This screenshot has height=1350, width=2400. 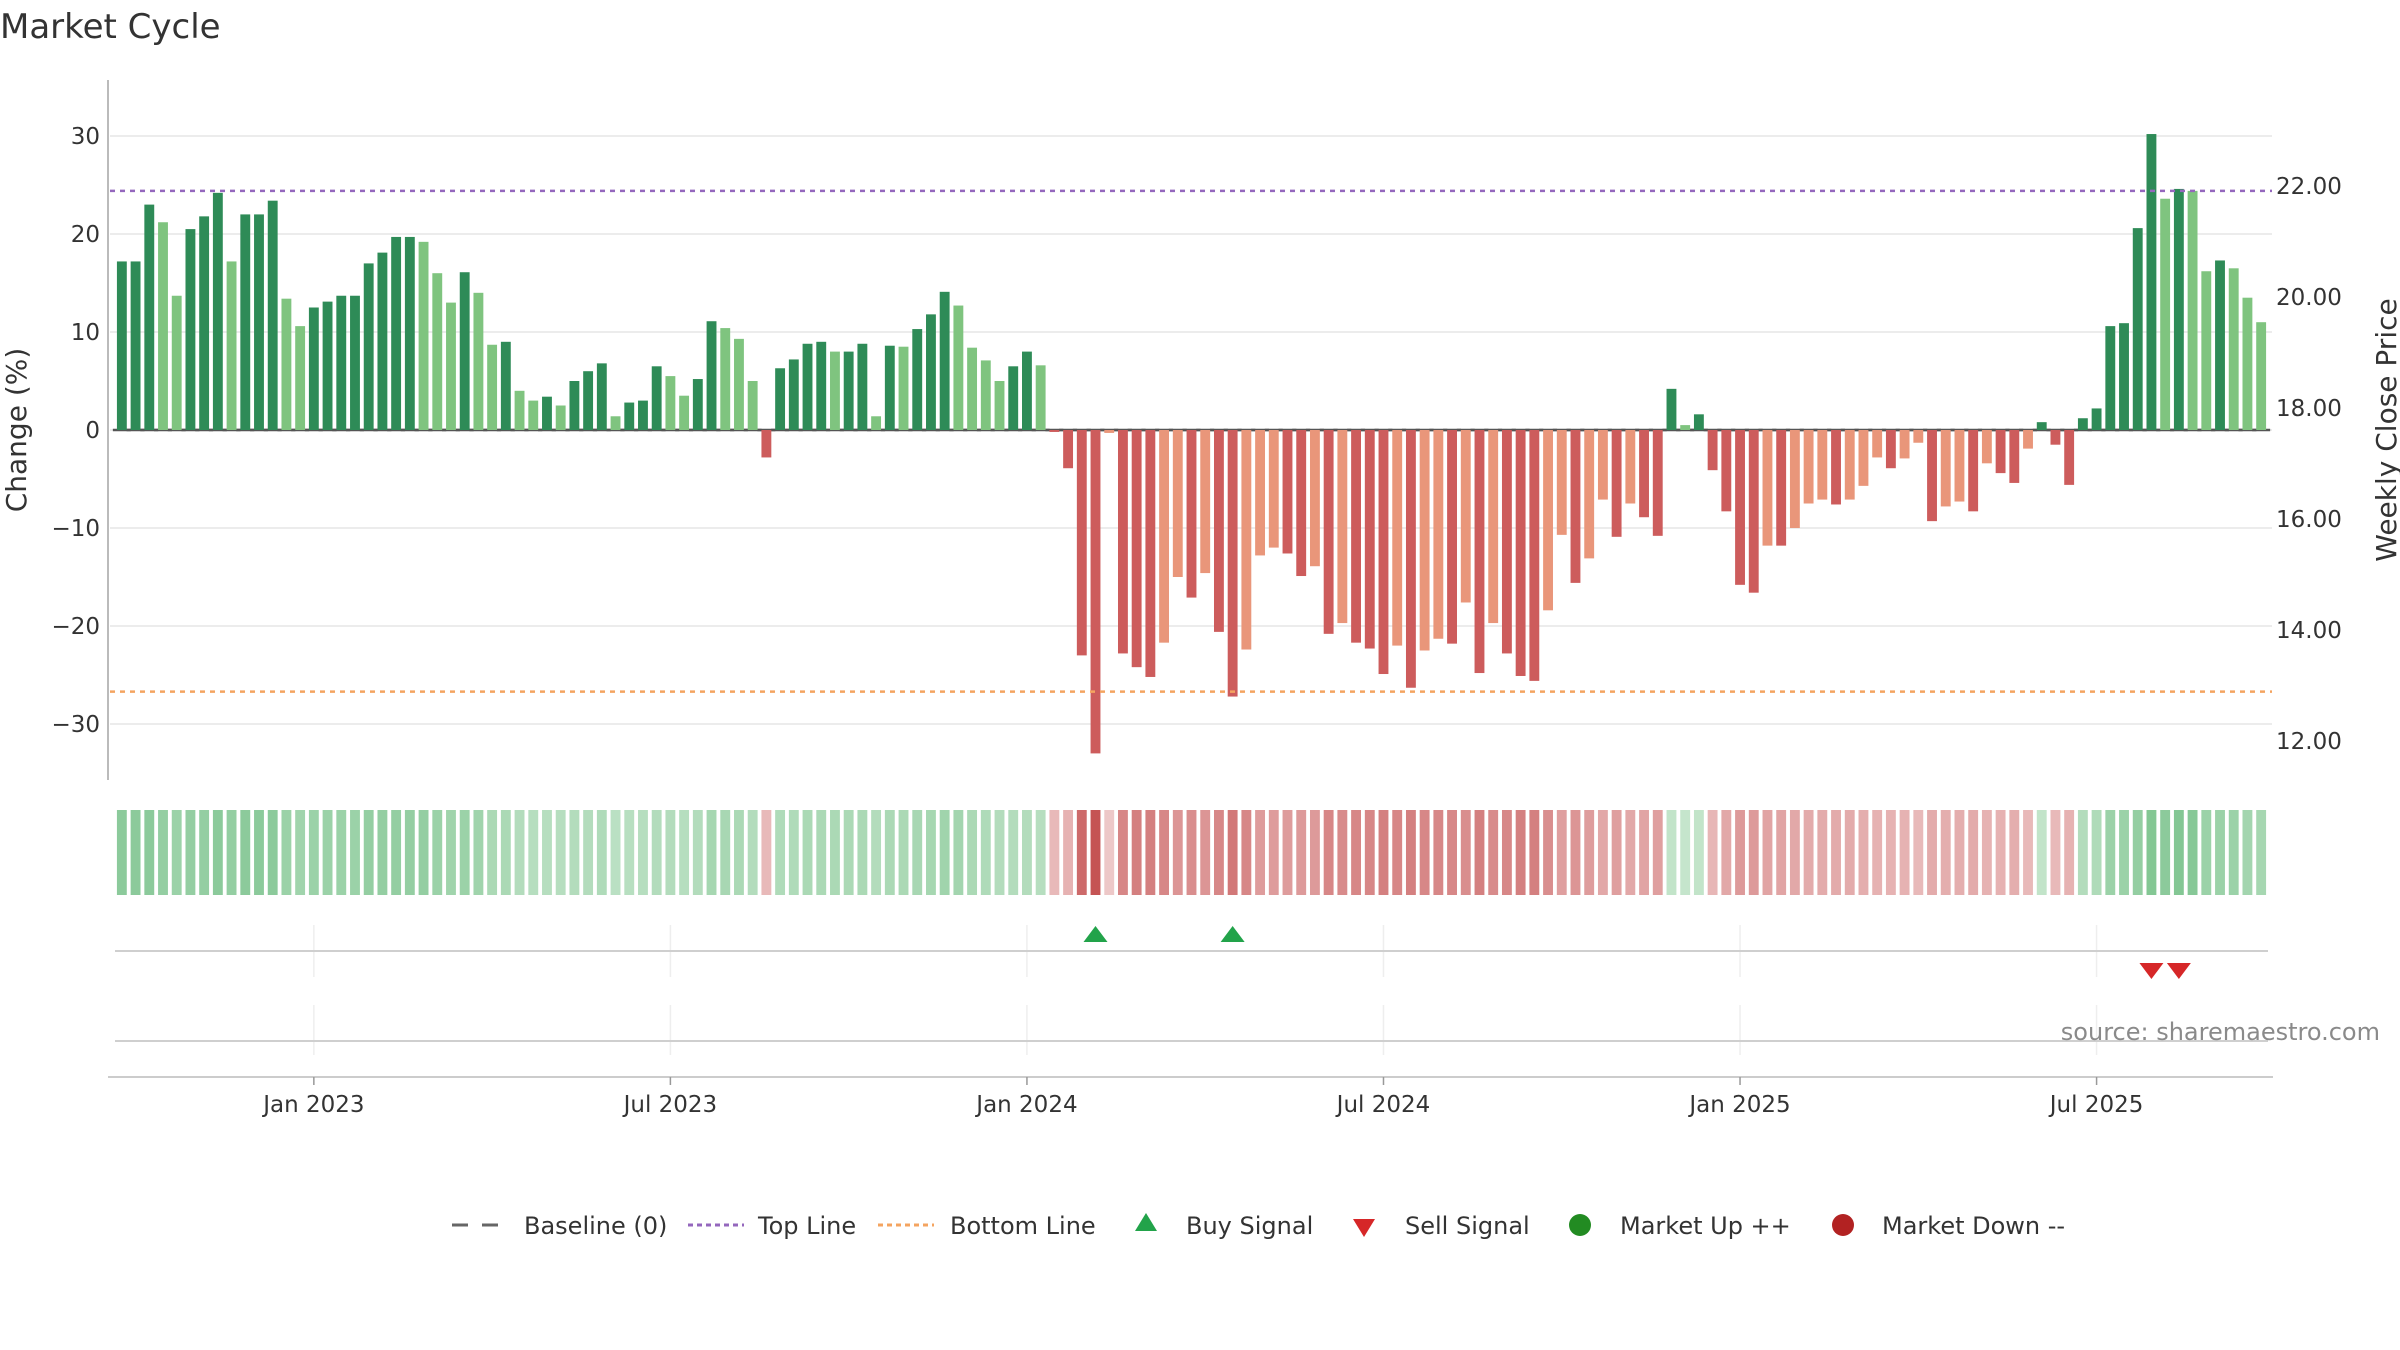 What do you see at coordinates (1191, 852) in the screenshot?
I see `heat-strip` at bounding box center [1191, 852].